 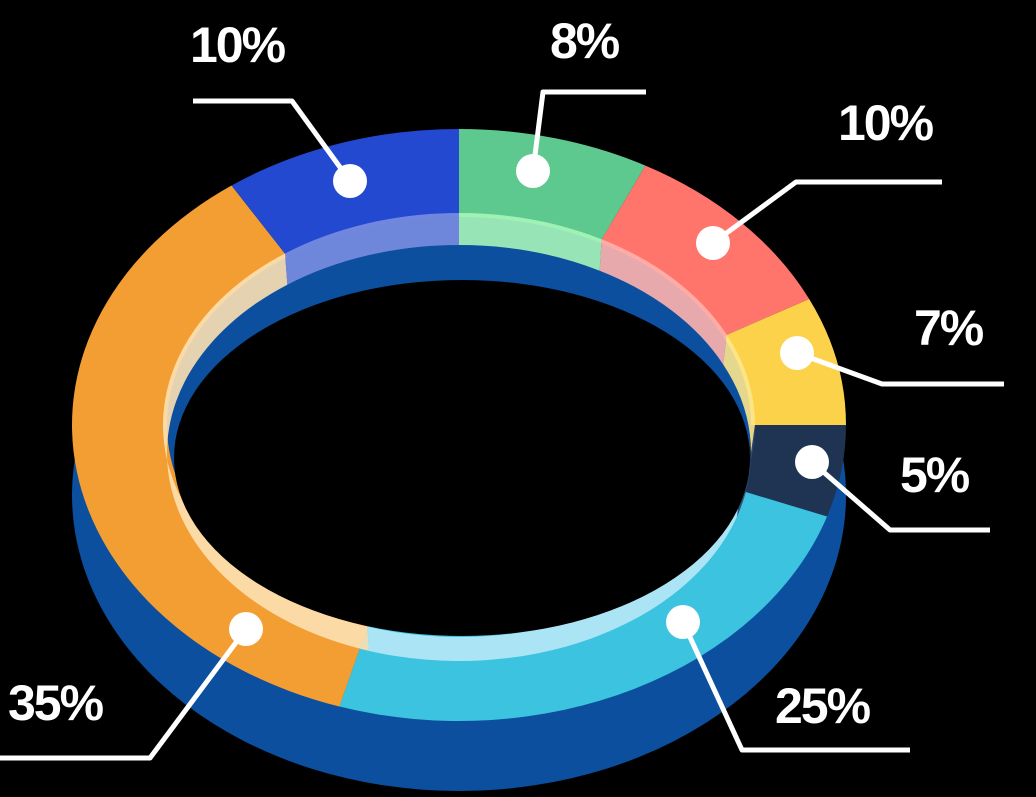 I want to click on percent-label-1: 8%, so click(x=585, y=41).